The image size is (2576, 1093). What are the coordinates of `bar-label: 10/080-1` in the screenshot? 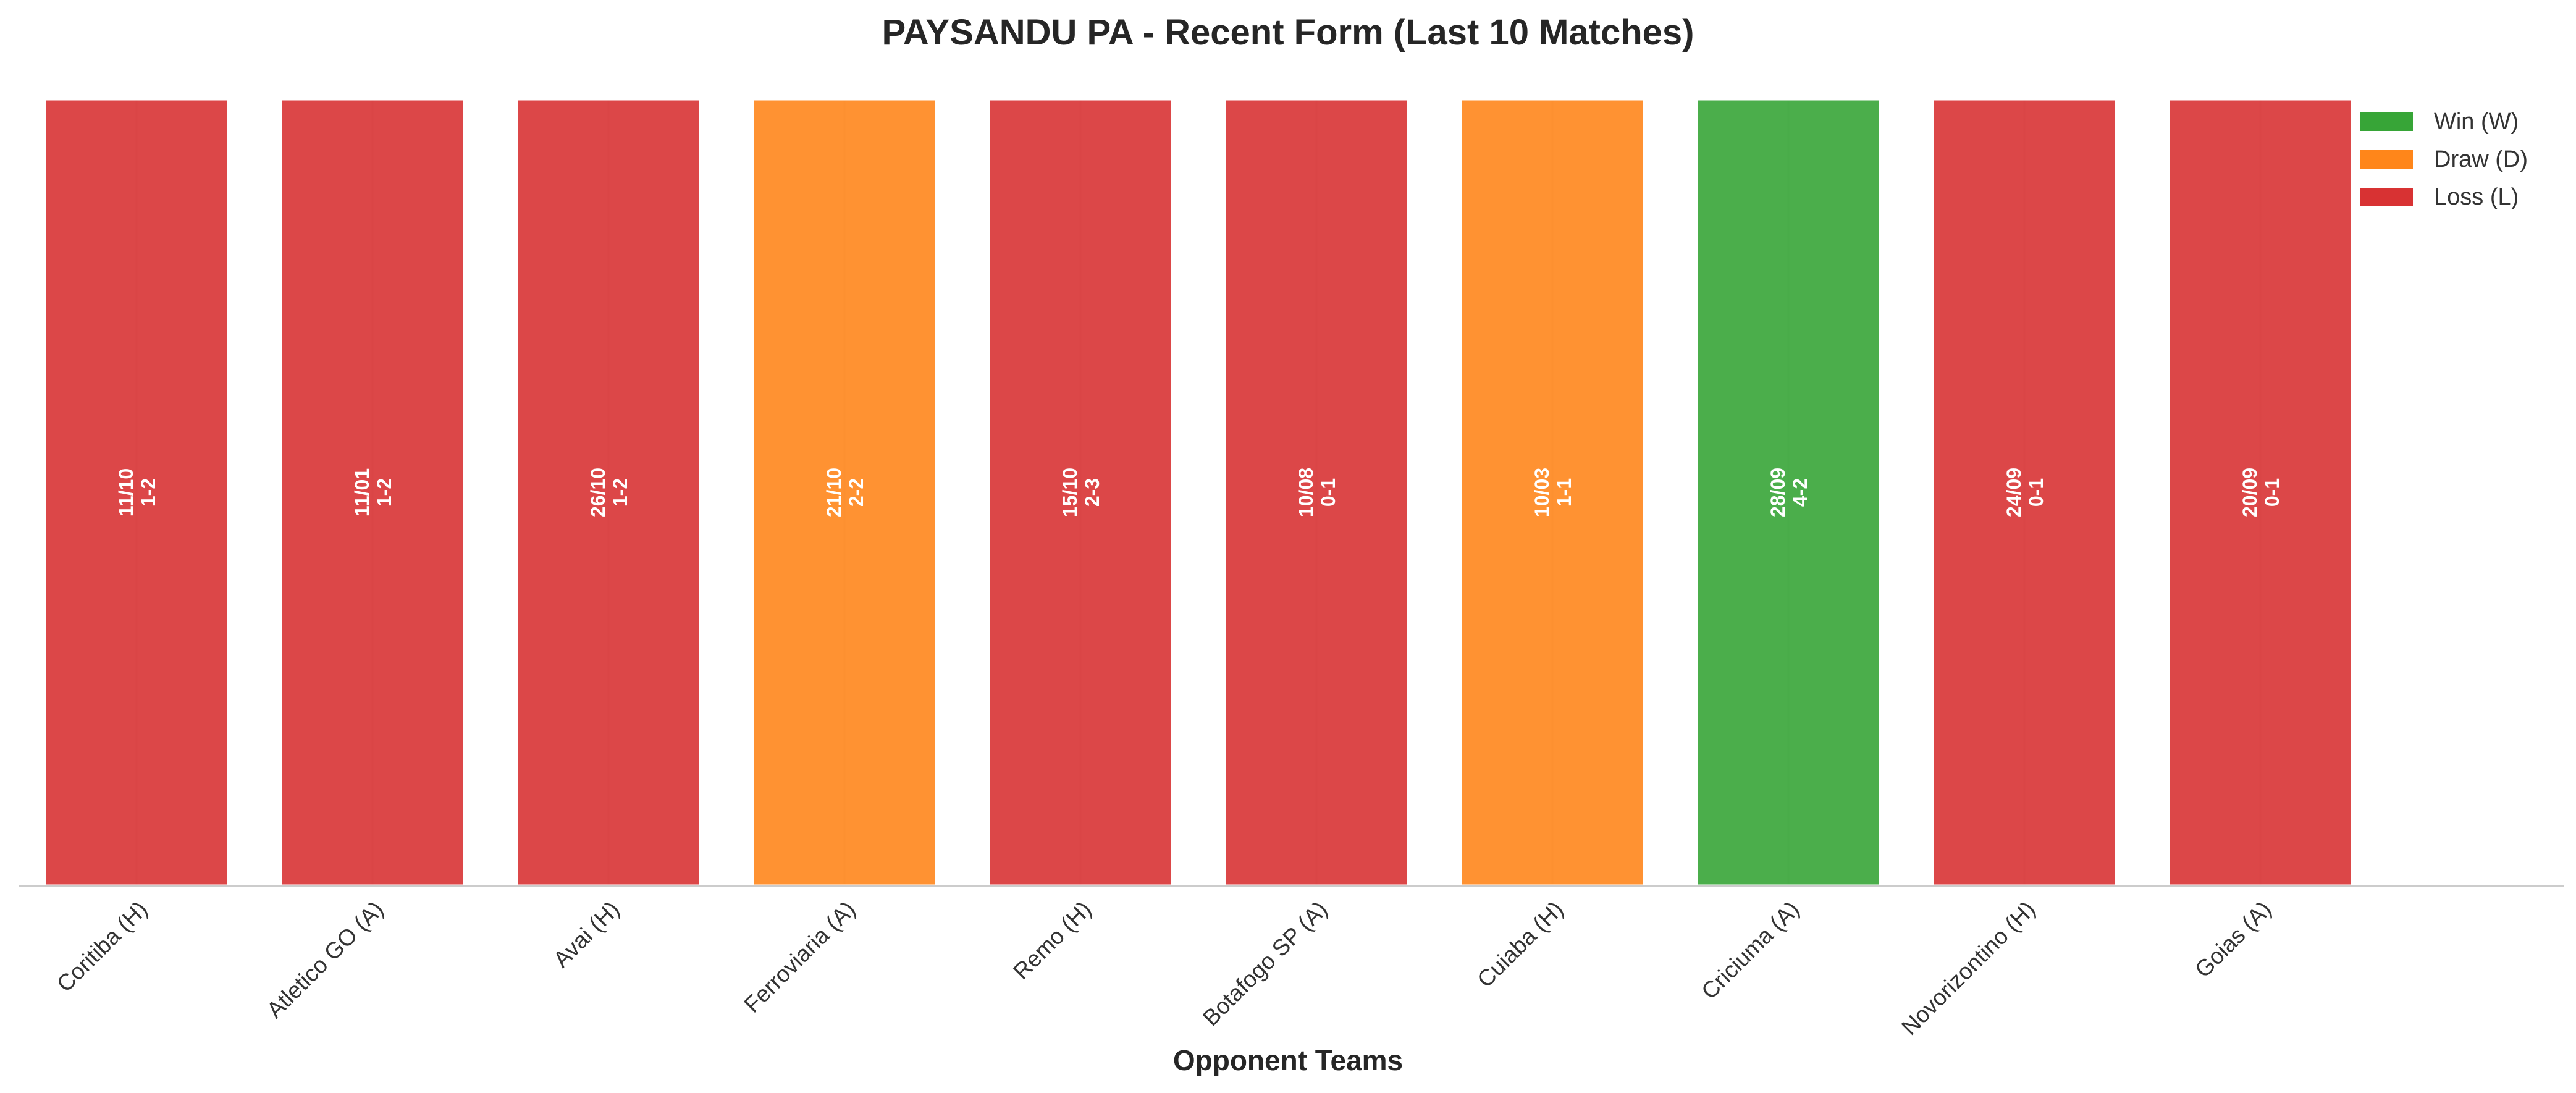 It's located at (1317, 493).